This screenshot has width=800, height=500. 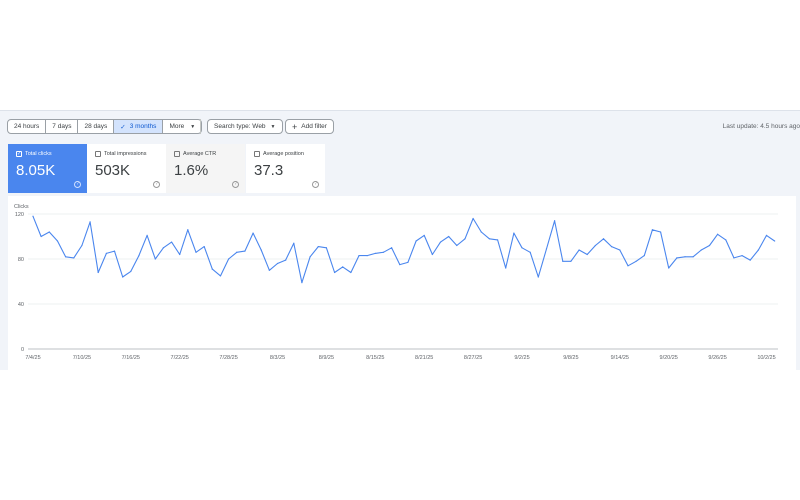 I want to click on metric-card-total-clicks: ✓ Total clicks 8.05K ?, so click(x=47, y=168).